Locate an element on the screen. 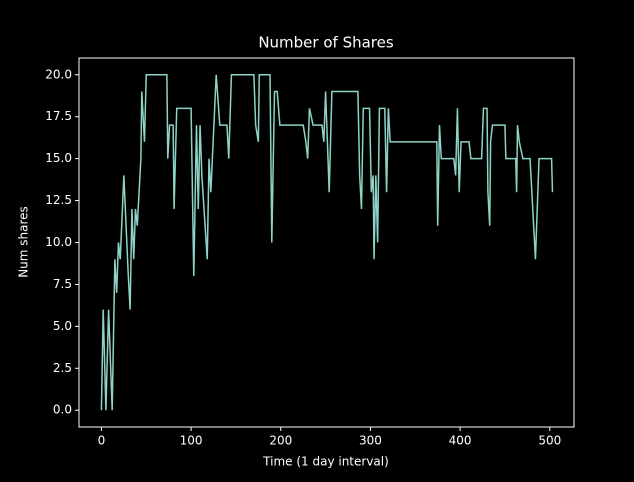 This screenshot has height=482, width=634. y-tick-label: 20.0 is located at coordinates (58, 74).